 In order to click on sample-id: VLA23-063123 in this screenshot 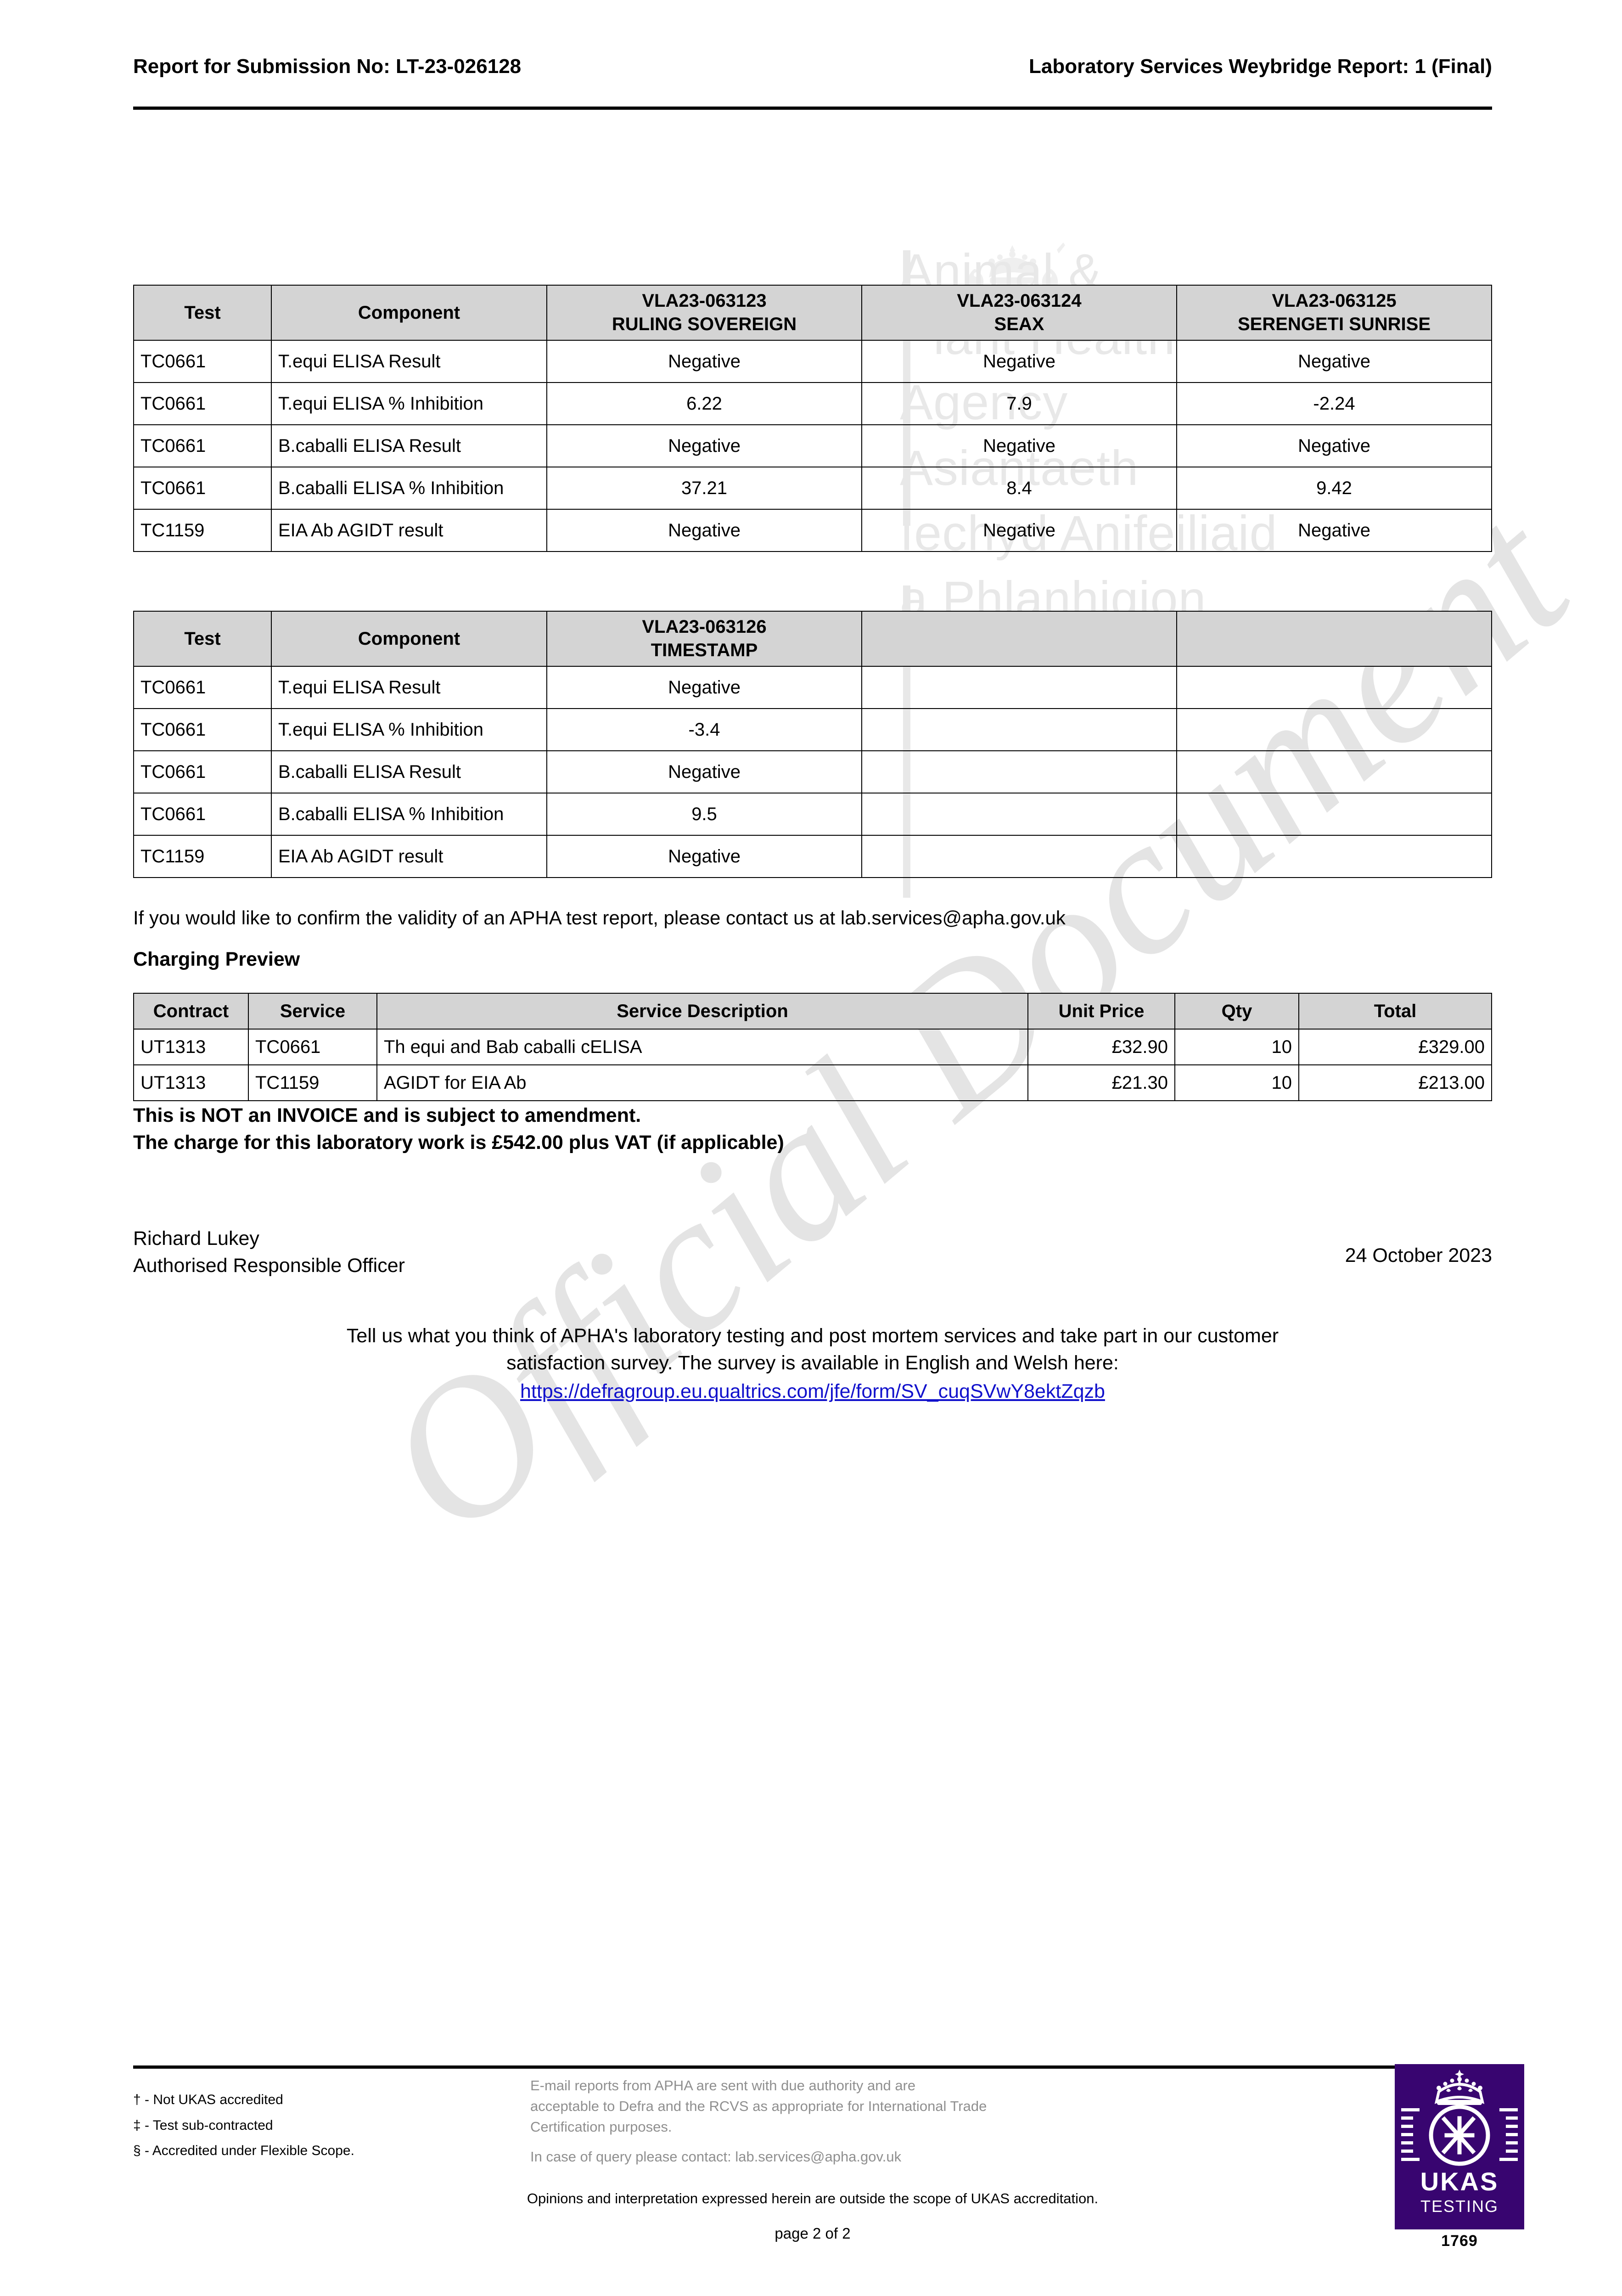, I will do `click(704, 301)`.